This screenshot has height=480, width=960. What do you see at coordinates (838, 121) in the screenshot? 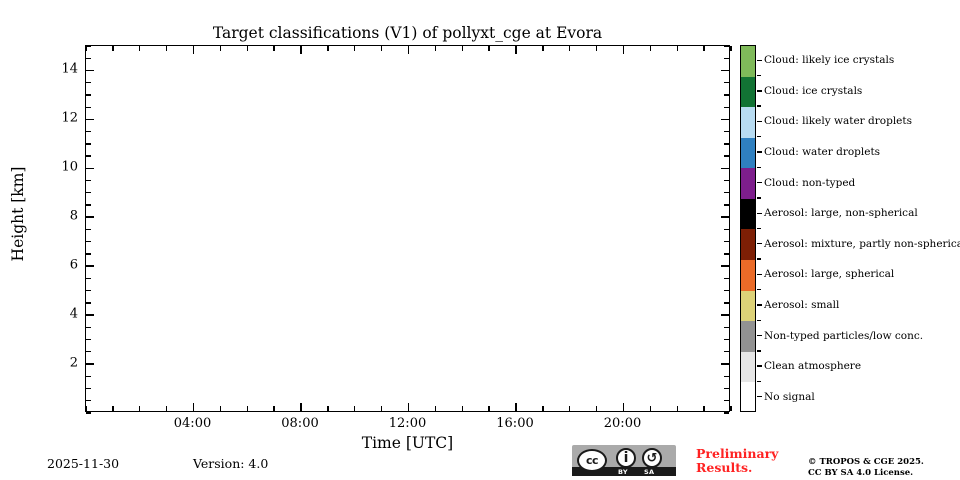
I see `colorbar-category-label: Cloud: likely water droplets` at bounding box center [838, 121].